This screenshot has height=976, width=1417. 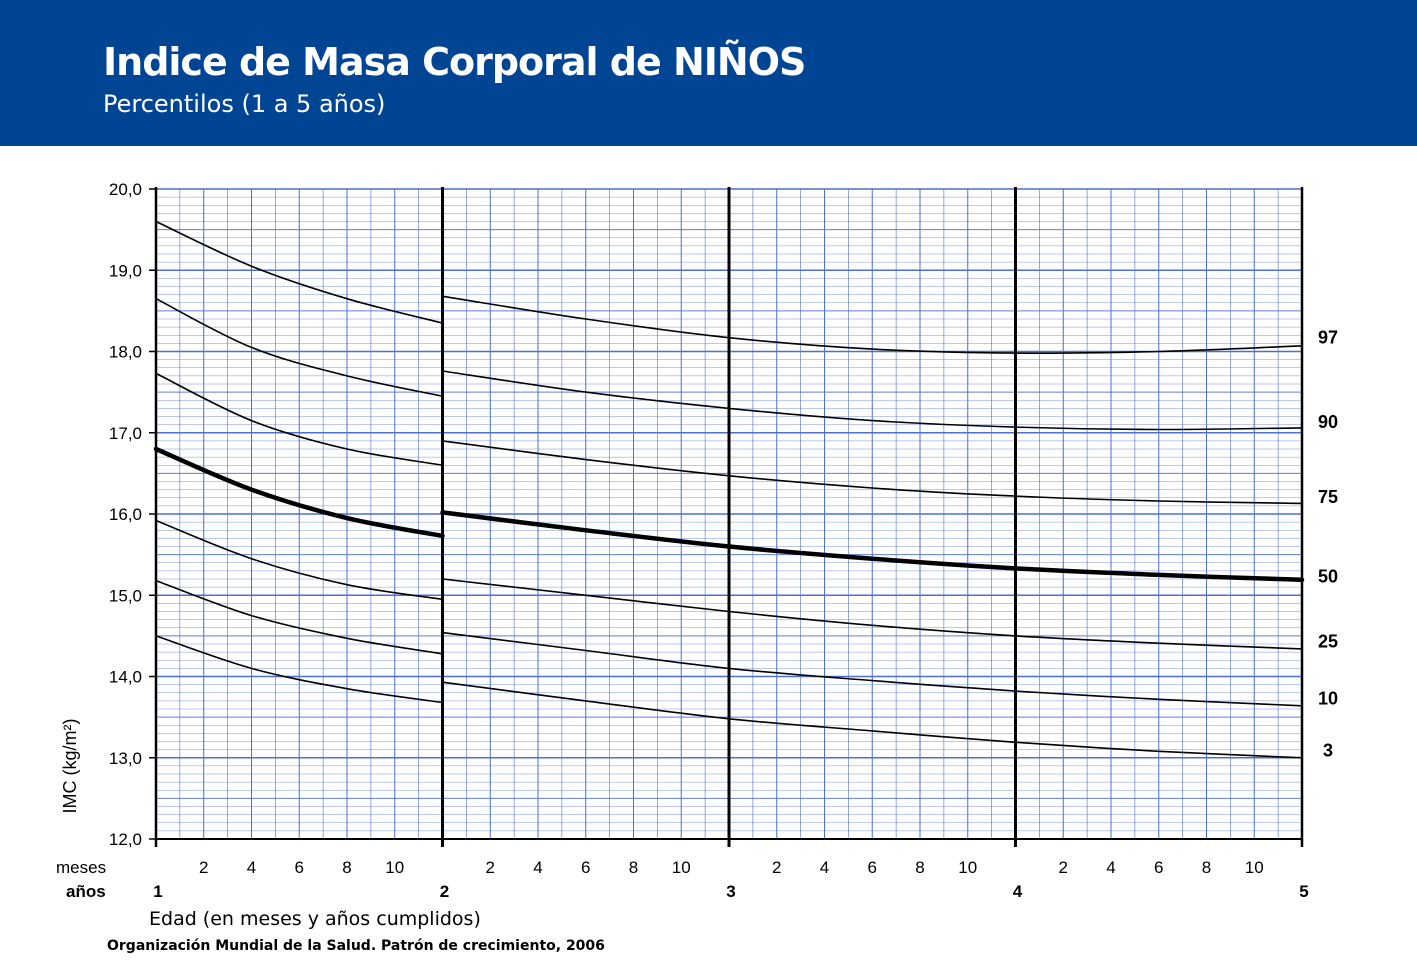 What do you see at coordinates (125, 595) in the screenshot?
I see `y-tick-label: 15,0` at bounding box center [125, 595].